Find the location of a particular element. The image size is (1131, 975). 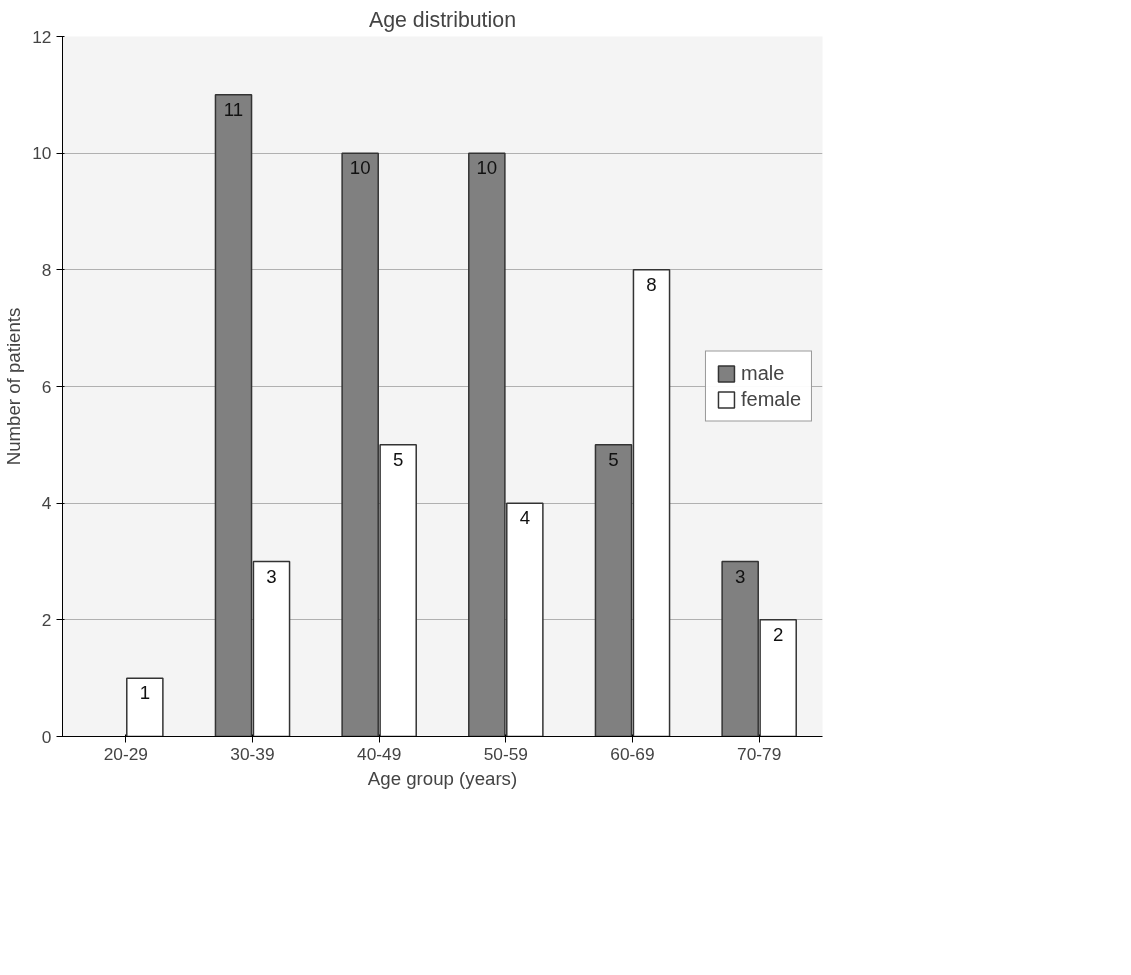

x-tick-label: 20-29 is located at coordinates (125, 753).